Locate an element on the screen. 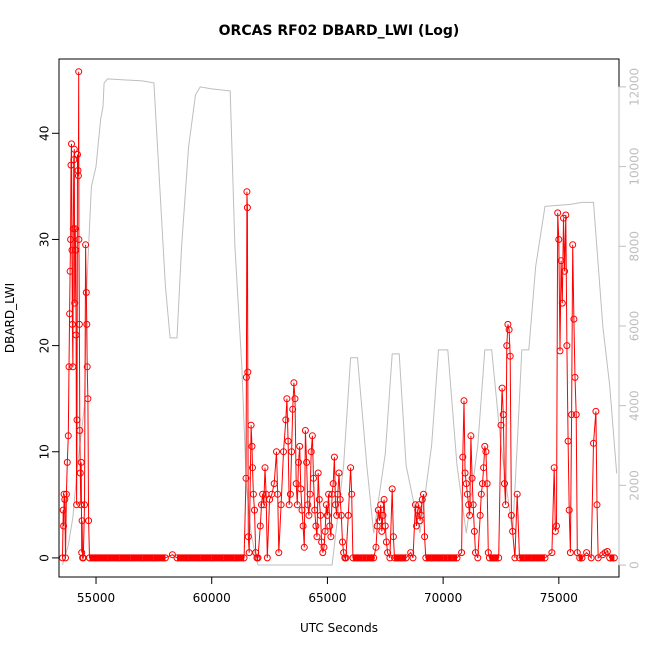  x-tick-label: 55000 is located at coordinates (96, 598).